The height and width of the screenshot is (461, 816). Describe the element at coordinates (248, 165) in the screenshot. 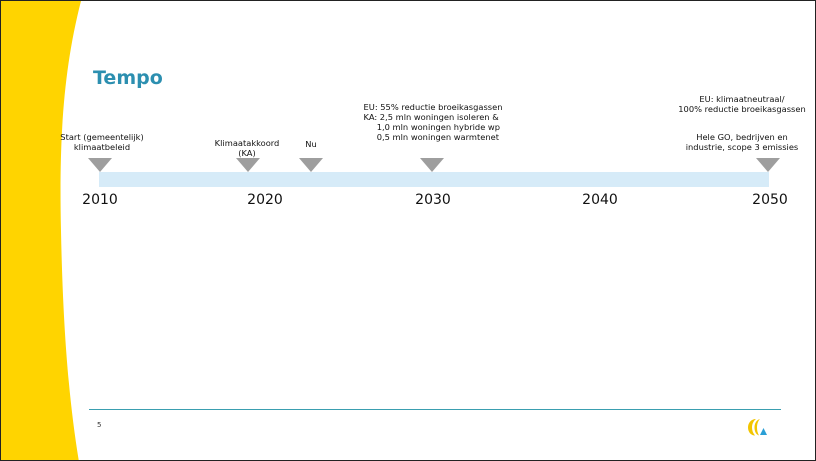

I see `timeline-marker-ka` at that location.